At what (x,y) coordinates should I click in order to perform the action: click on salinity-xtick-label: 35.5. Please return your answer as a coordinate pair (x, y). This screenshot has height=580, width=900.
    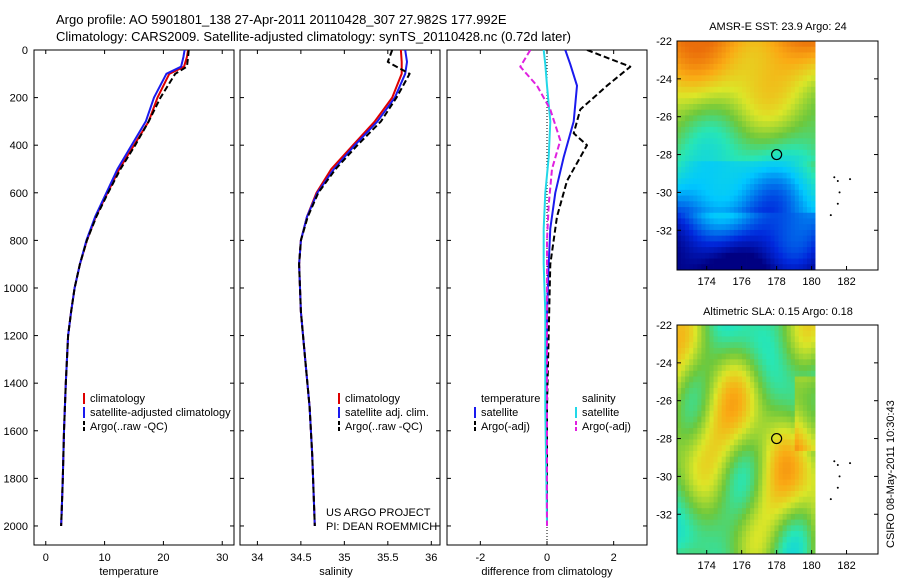
    Looking at the image, I should click on (387, 558).